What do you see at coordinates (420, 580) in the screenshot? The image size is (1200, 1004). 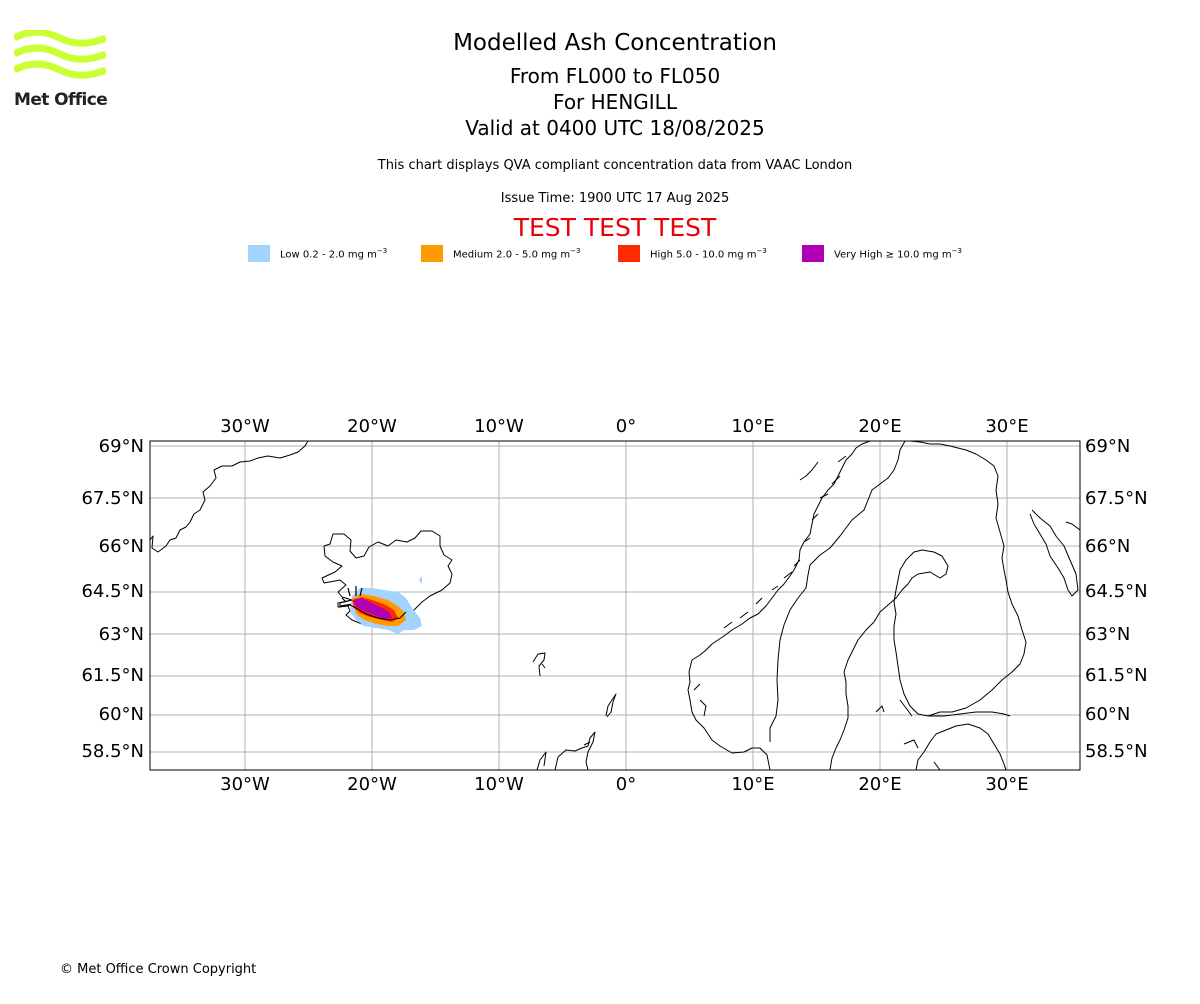 I see `ash-low-patch` at bounding box center [420, 580].